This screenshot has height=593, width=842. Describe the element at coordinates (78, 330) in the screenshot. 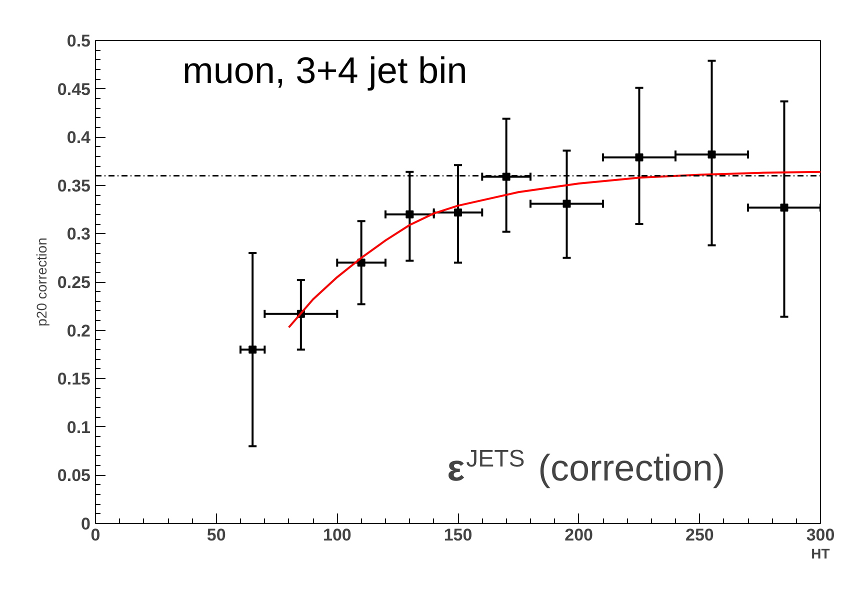

I see `y-tick-label: 0.2` at that location.